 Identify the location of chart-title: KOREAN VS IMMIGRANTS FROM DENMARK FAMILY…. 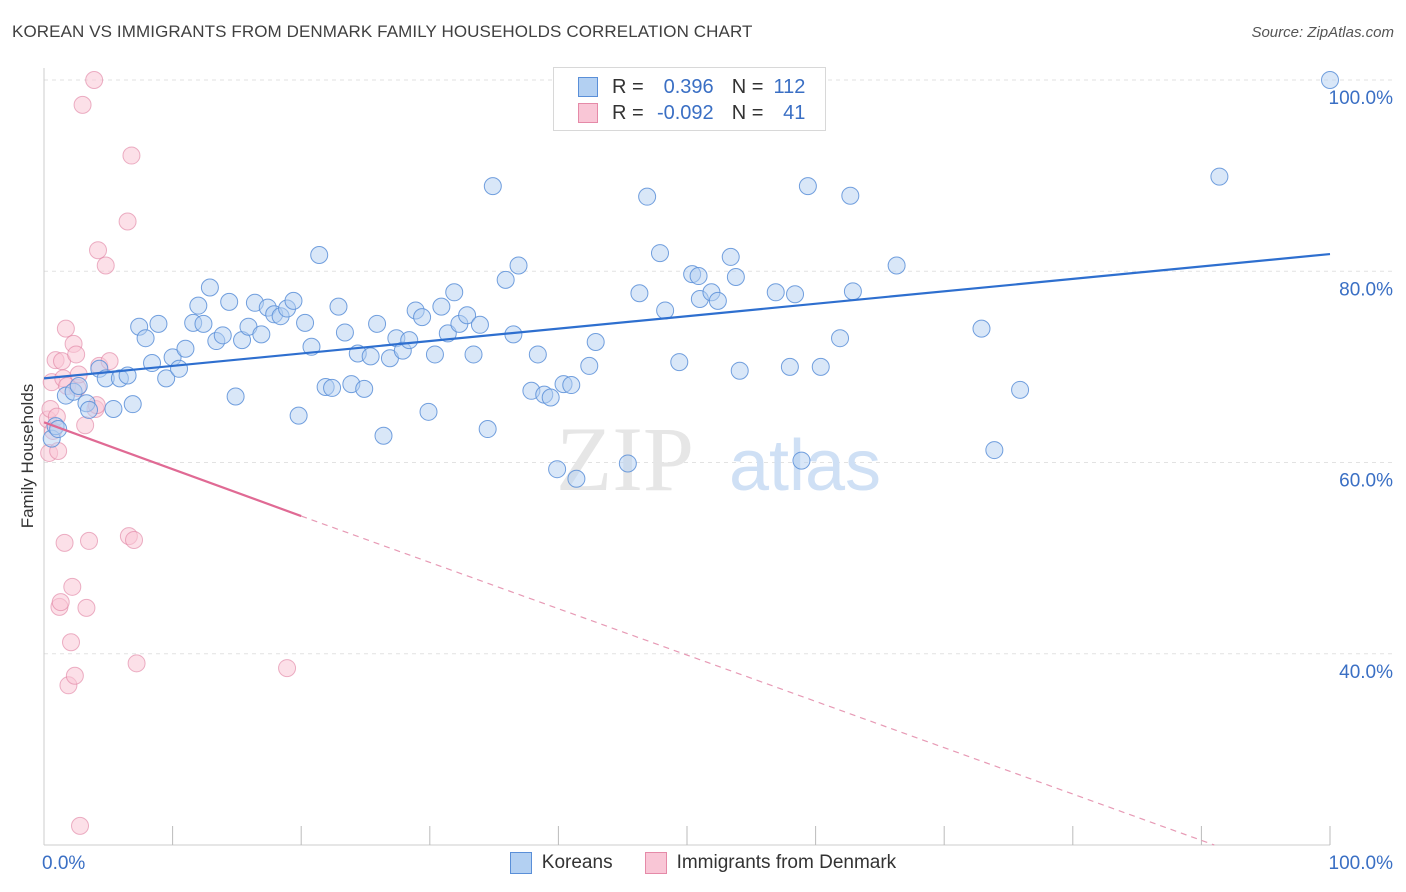
(382, 31).